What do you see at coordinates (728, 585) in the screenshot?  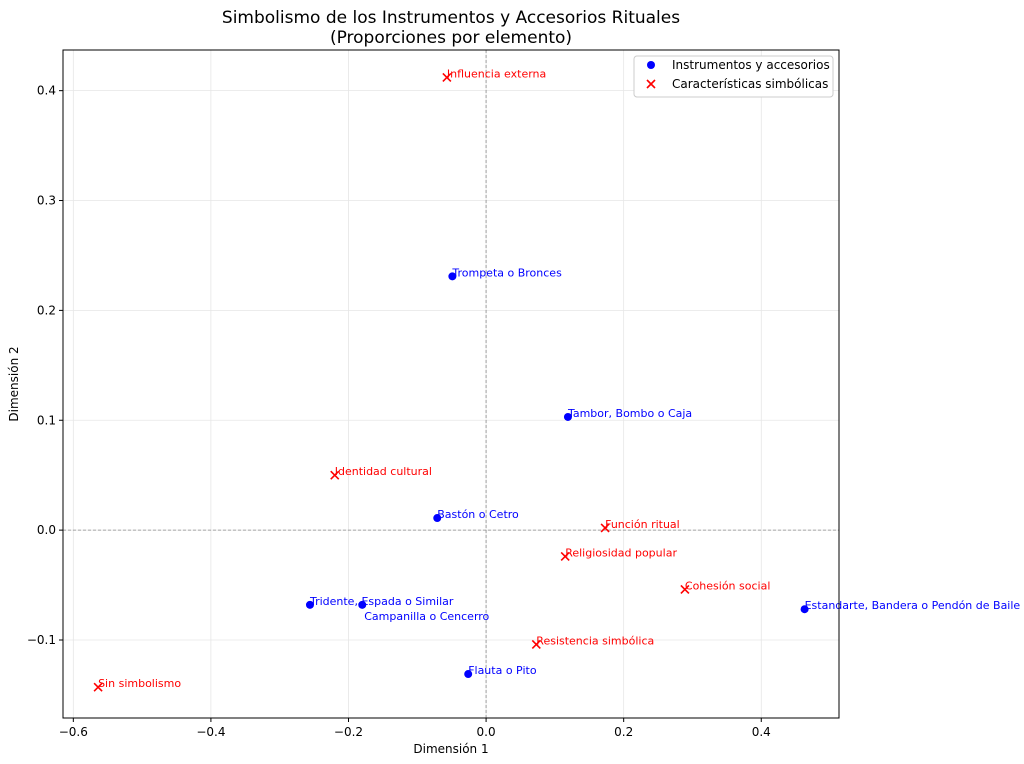 I see `data-label: Cohesión social` at bounding box center [728, 585].